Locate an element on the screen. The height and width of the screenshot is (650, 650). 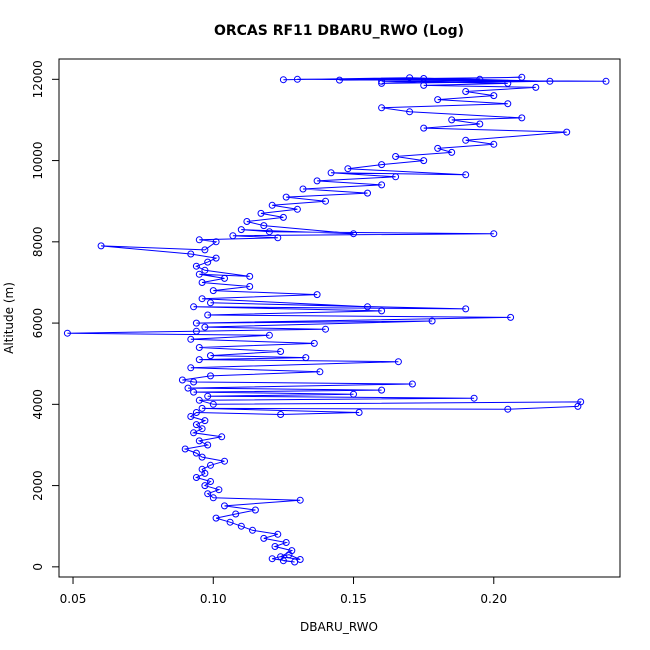
x-tick-label: 0.20 is located at coordinates (493, 599).